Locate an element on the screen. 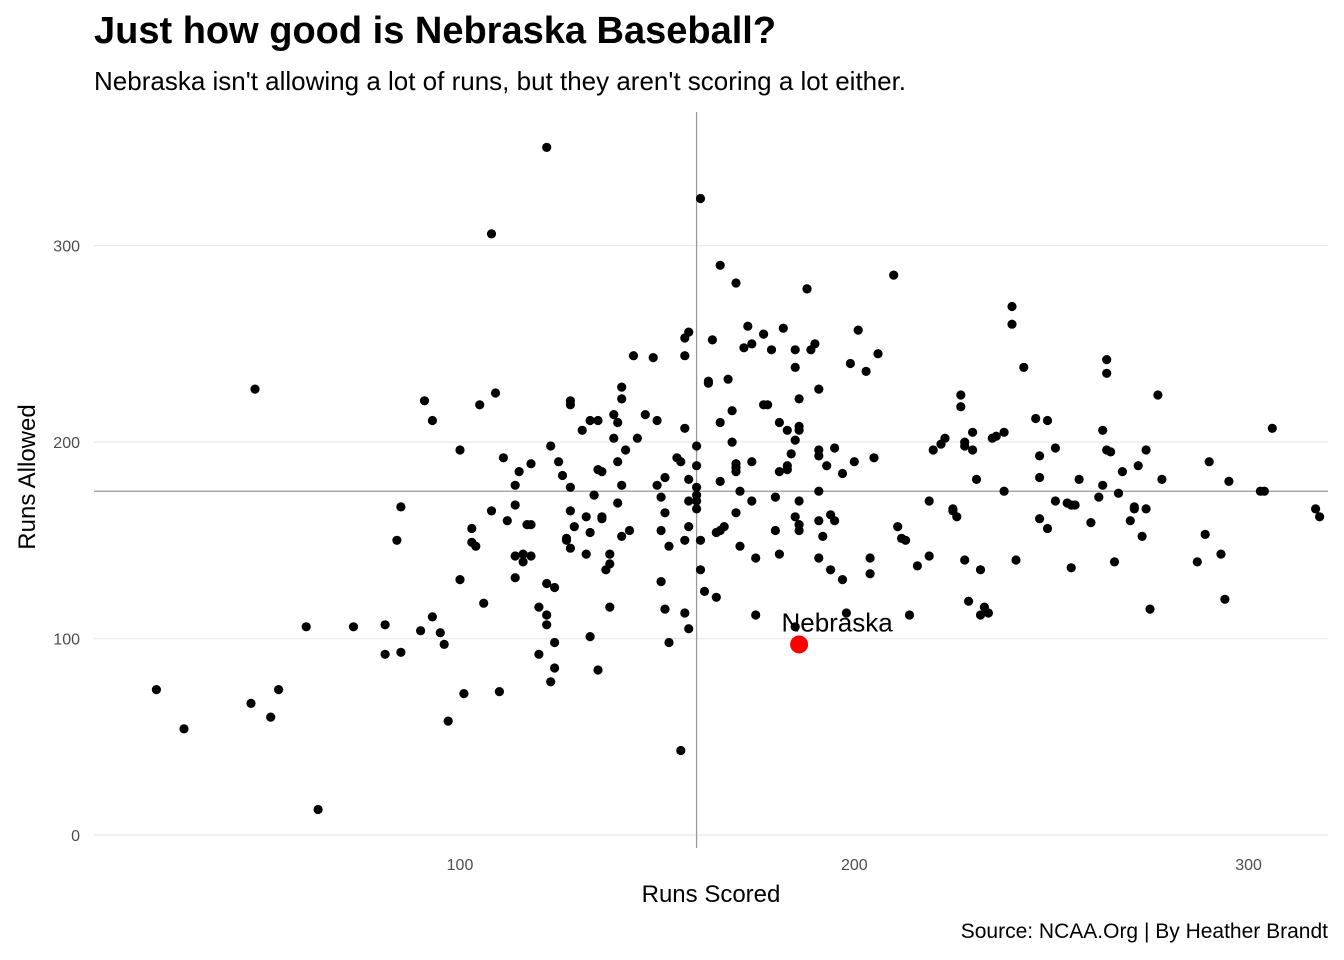  x-tick-label: 100 is located at coordinates (460, 865).